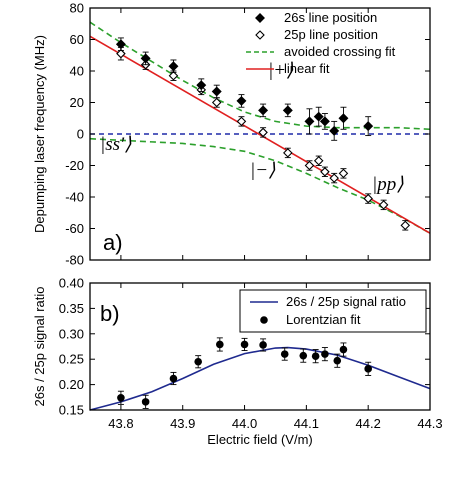 Image resolution: width=474 pixels, height=481 pixels. I want to click on x-tick-label: 44.0, so click(244, 423).